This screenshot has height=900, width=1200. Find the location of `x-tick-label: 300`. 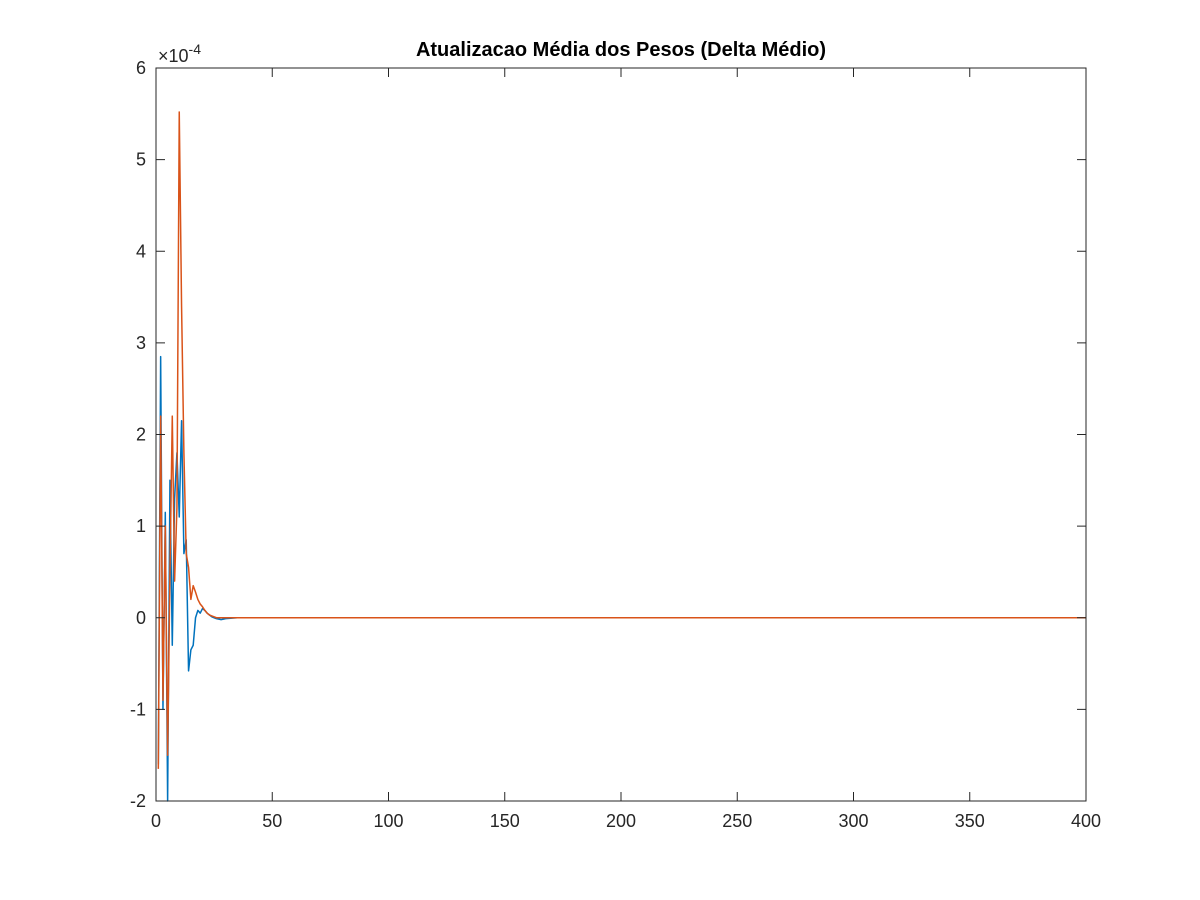

x-tick-label: 300 is located at coordinates (853, 821).